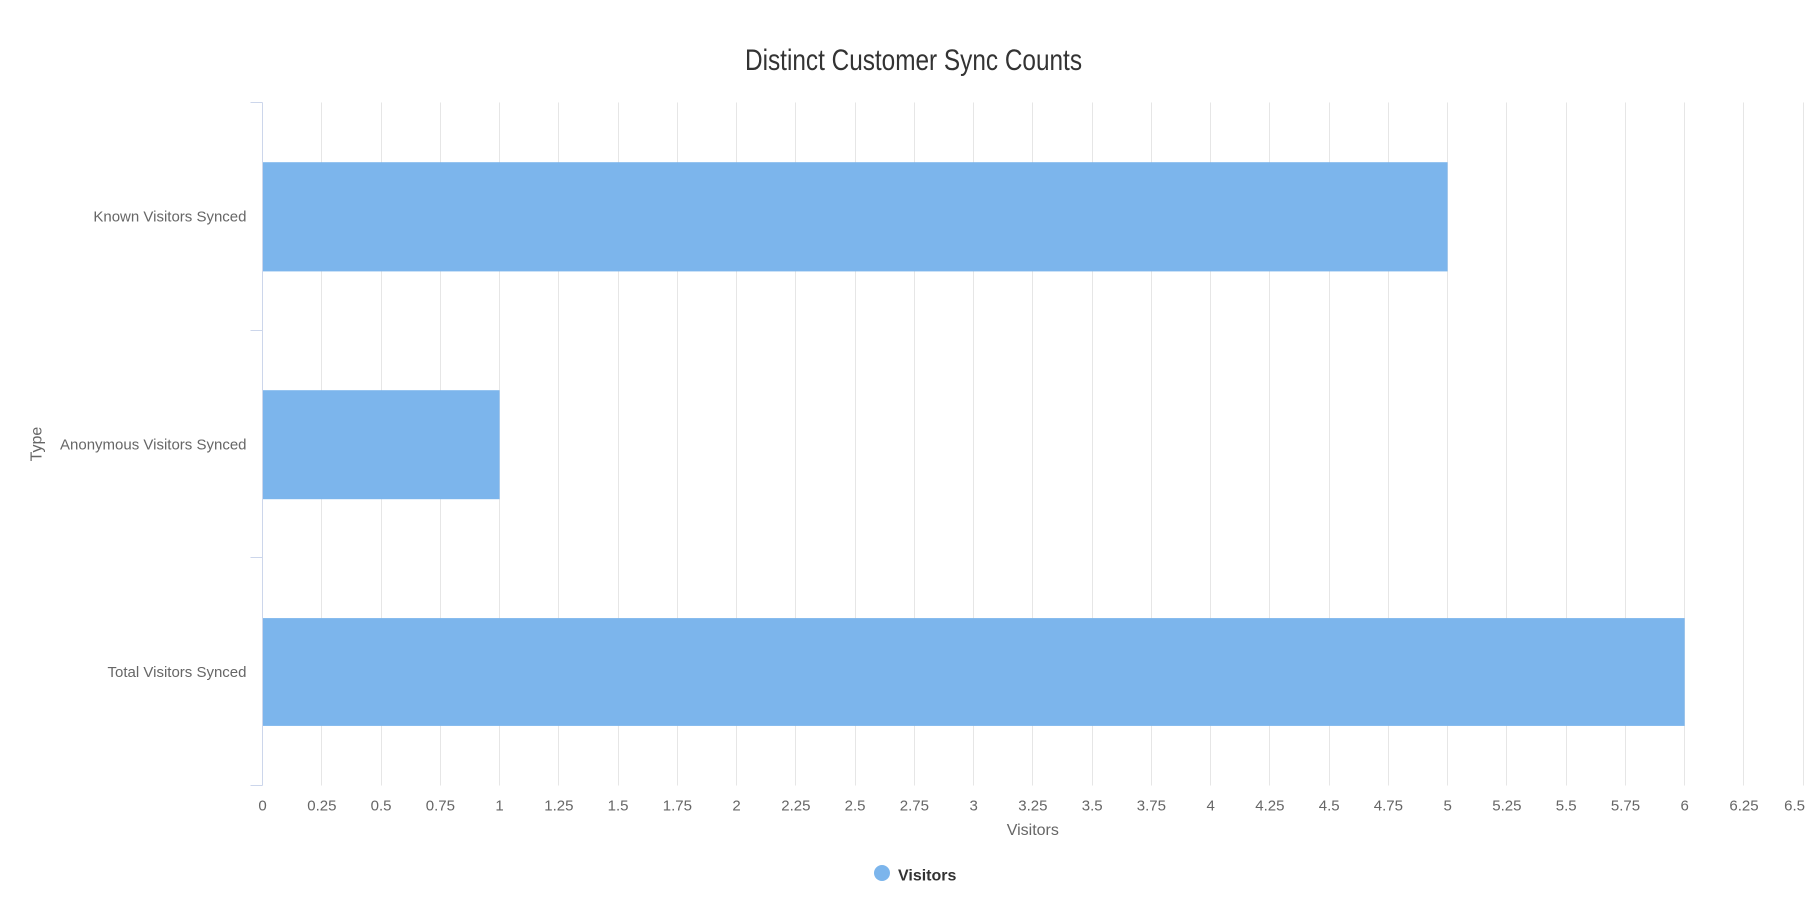 The height and width of the screenshot is (898, 1818). I want to click on svg-text: 2.5, so click(855, 806).